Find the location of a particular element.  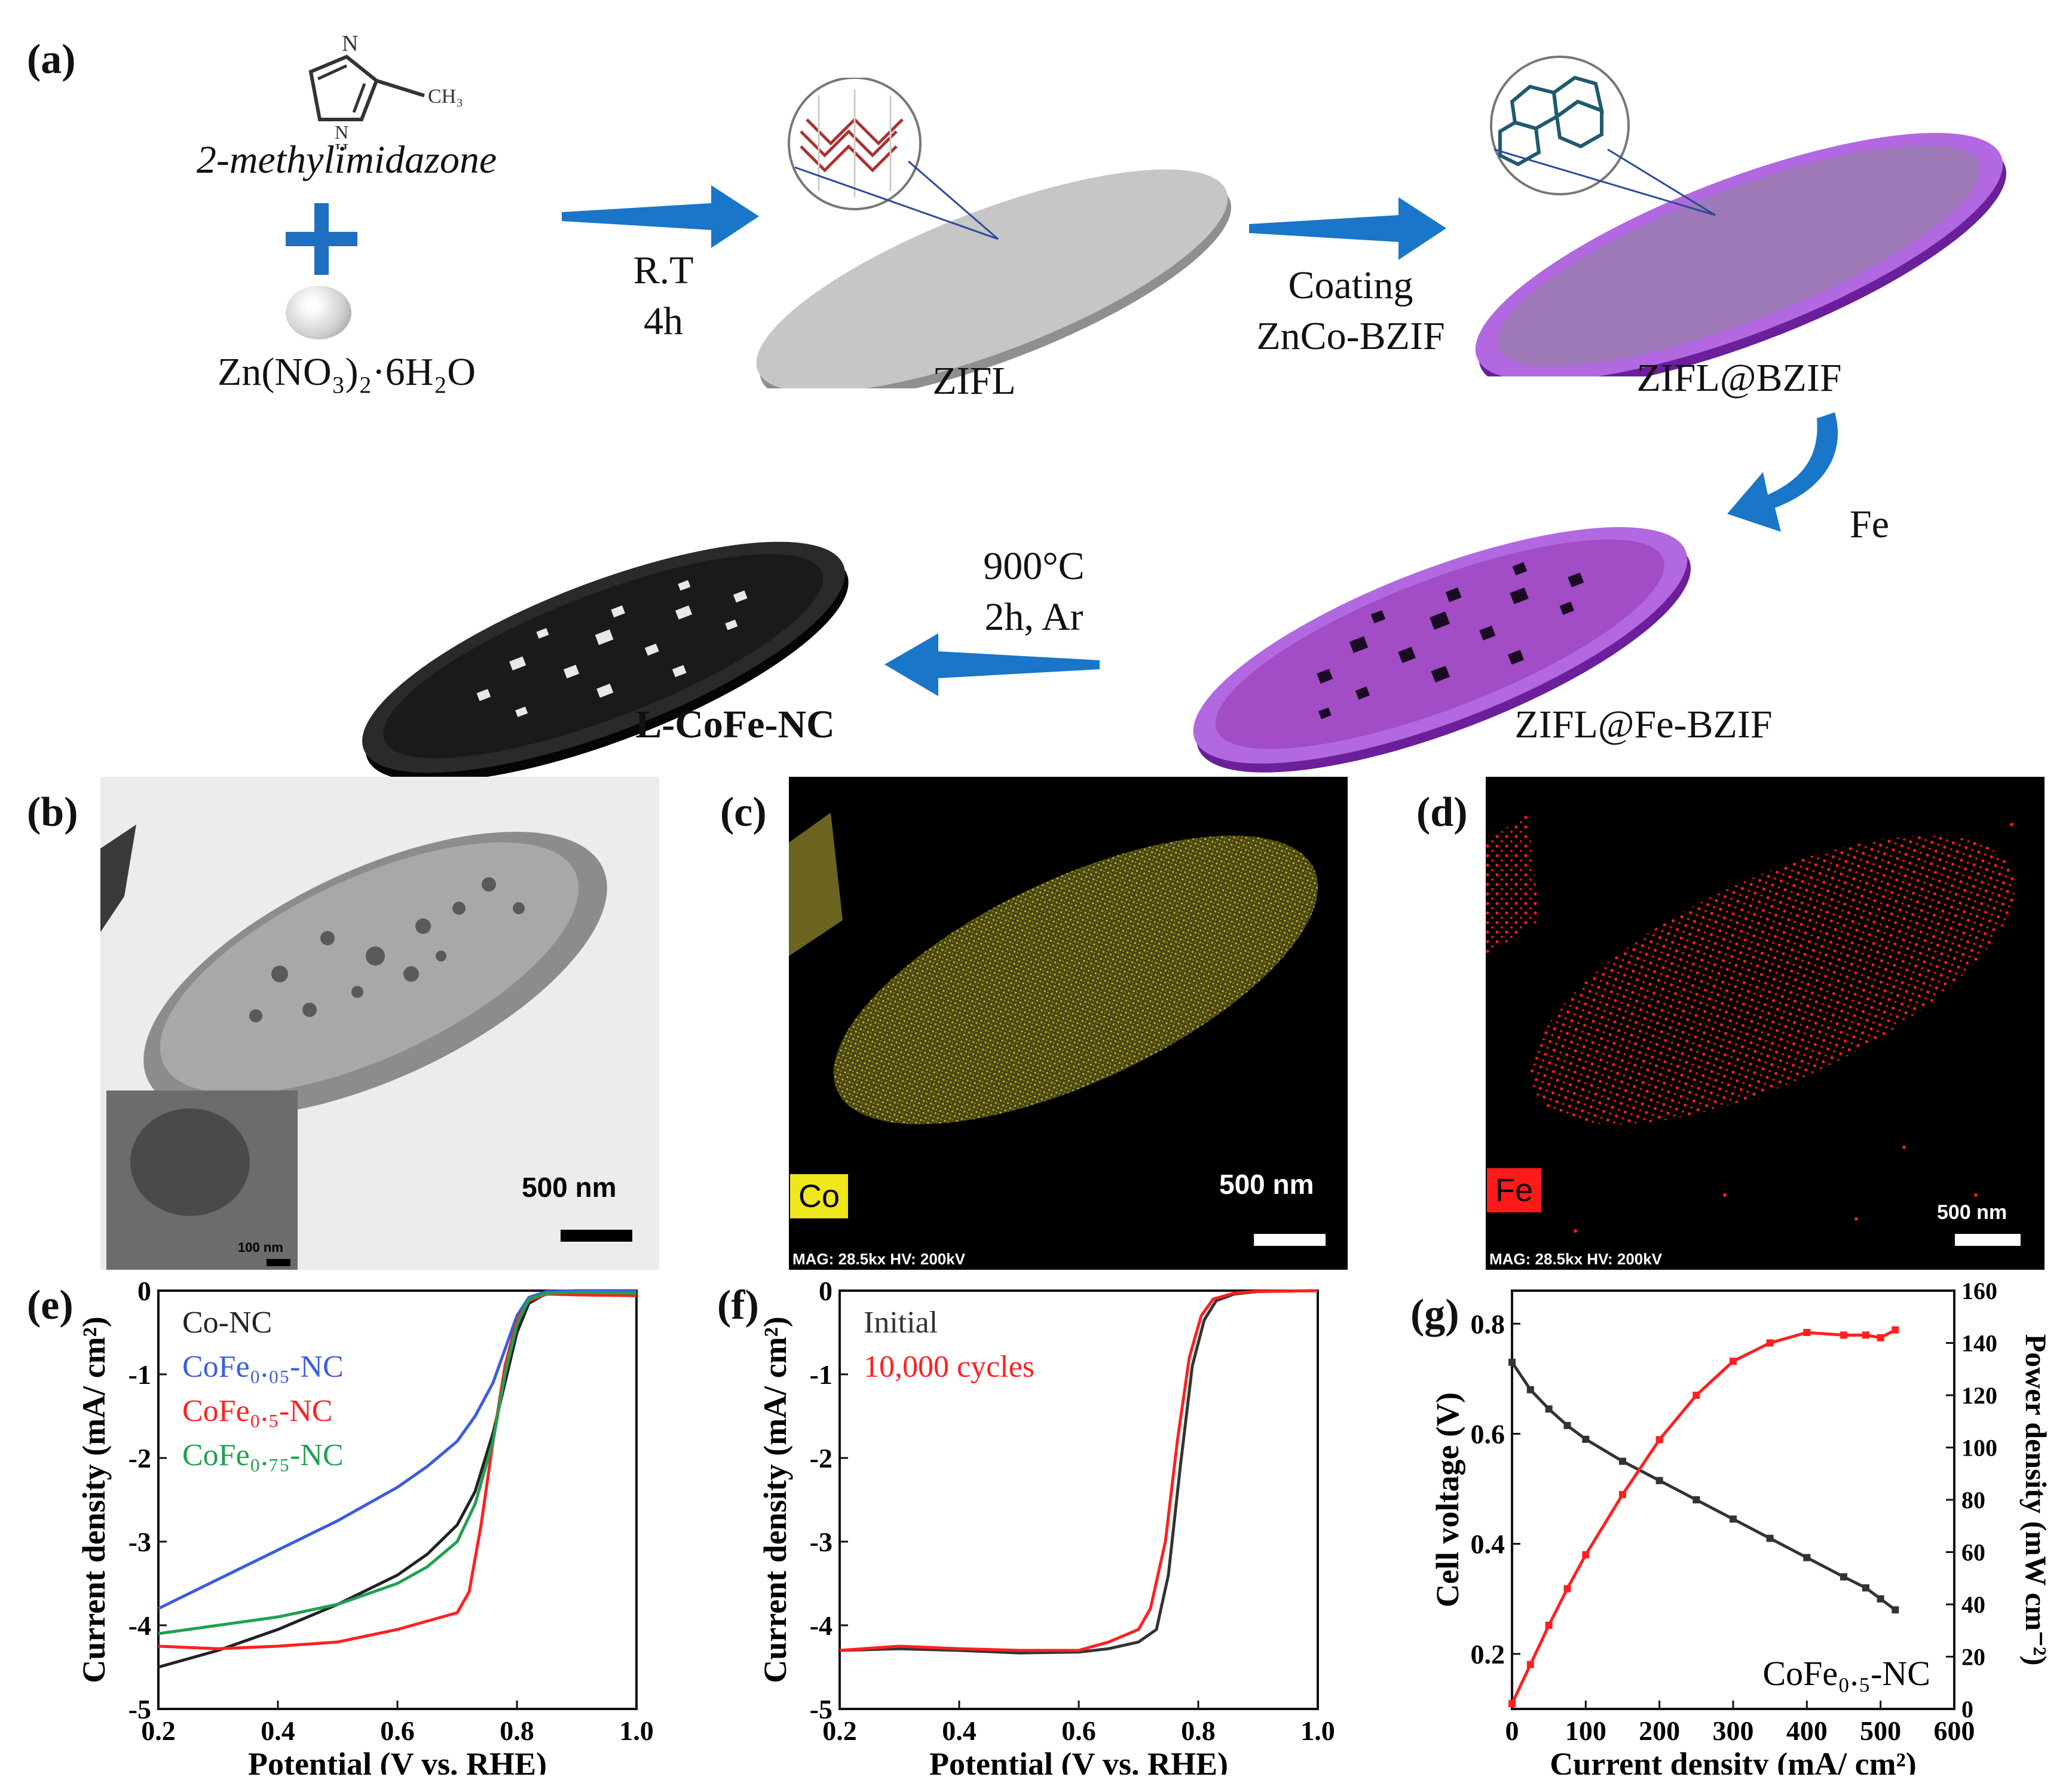

co-element-tag: Co is located at coordinates (819, 1196).